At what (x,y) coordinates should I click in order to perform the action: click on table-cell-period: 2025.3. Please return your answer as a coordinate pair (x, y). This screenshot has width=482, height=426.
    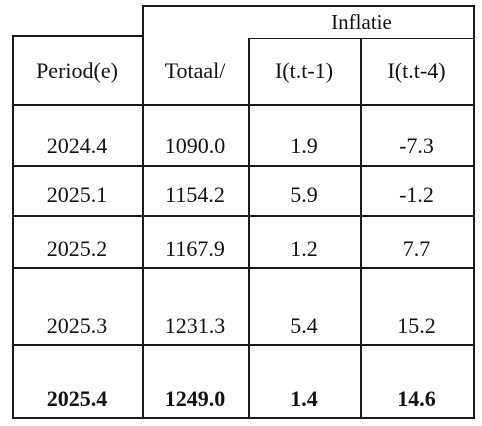
    Looking at the image, I should click on (77, 325).